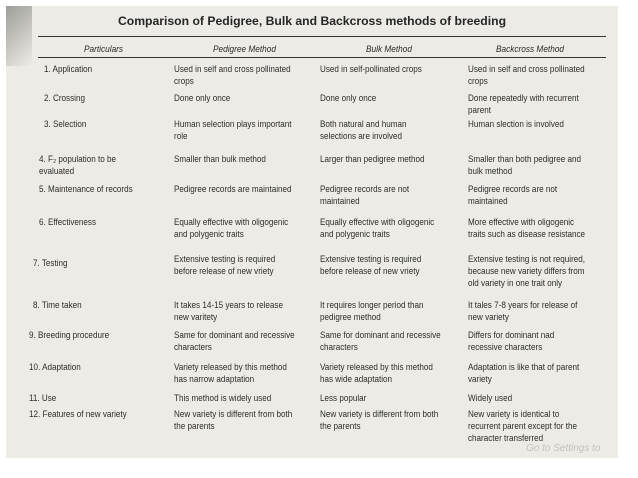 Image resolution: width=638 pixels, height=478 pixels. Describe the element at coordinates (490, 398) in the screenshot. I see `cell-backcross: Widely used` at that location.